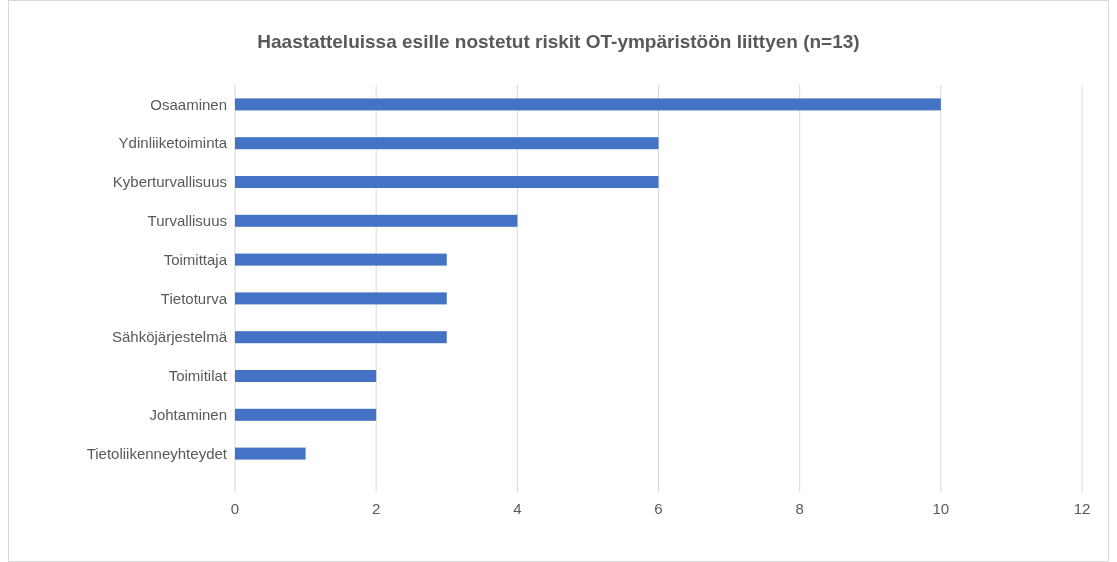 This screenshot has width=1117, height=562. What do you see at coordinates (195, 259) in the screenshot?
I see `y-tick-label: Toimittaja` at bounding box center [195, 259].